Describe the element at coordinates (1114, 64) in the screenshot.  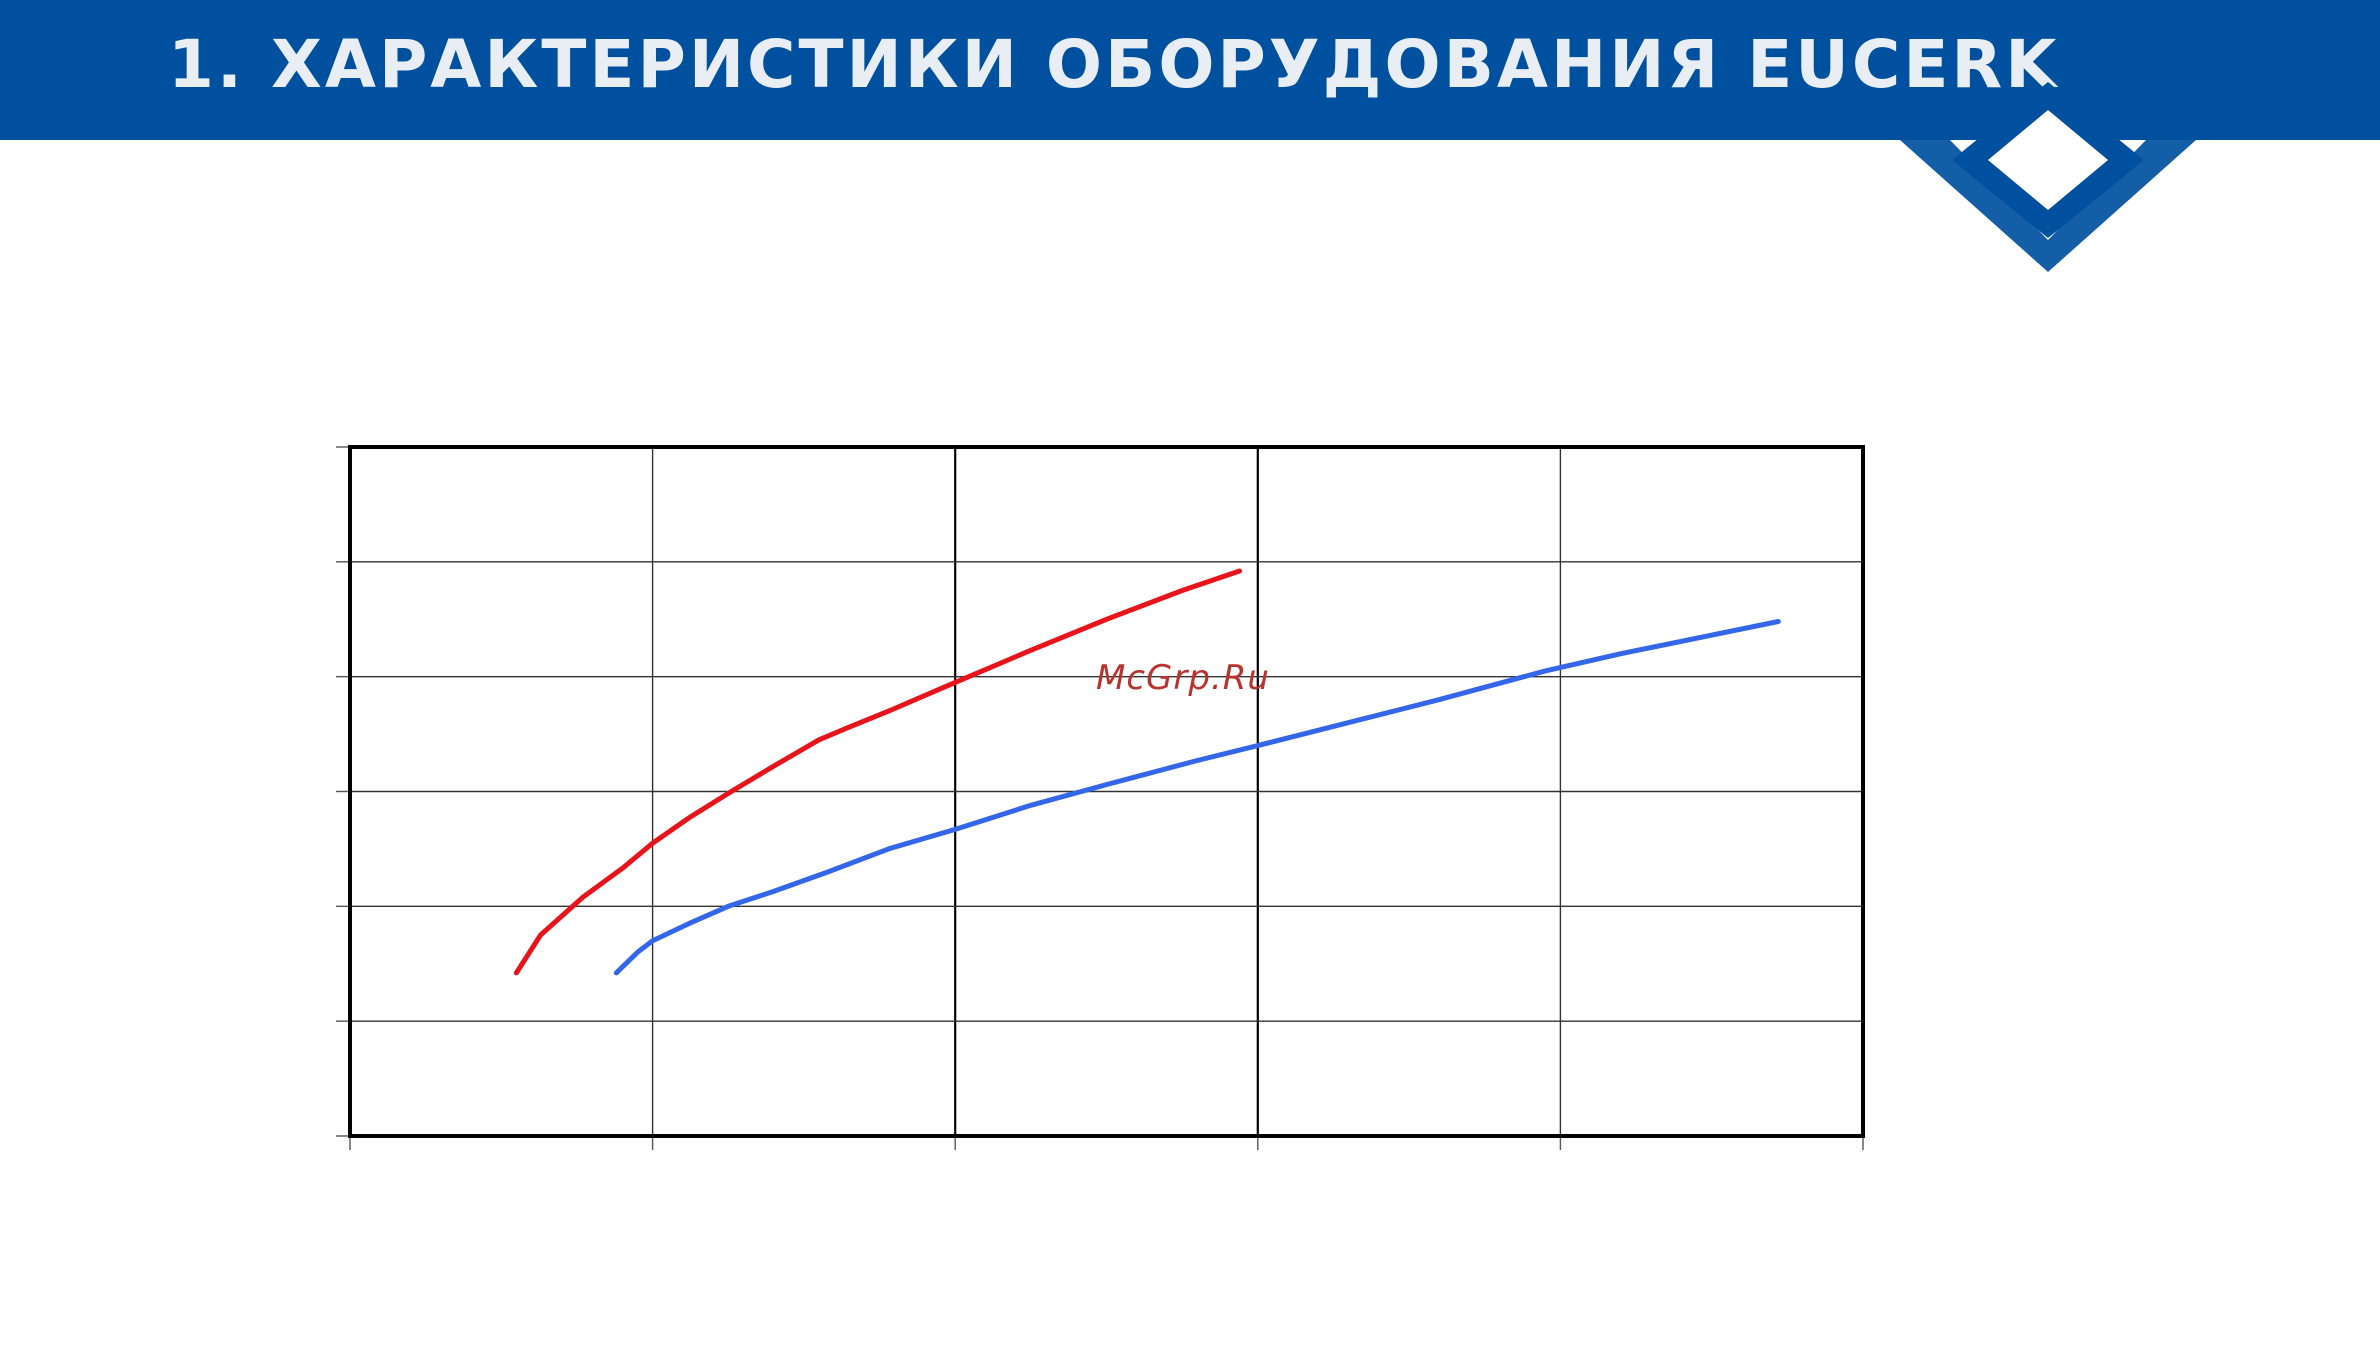
I see `slide-title: 1. ХАРАКТЕРИСТИКИ ОБОРУДОВАНИЯ EUCERK` at that location.